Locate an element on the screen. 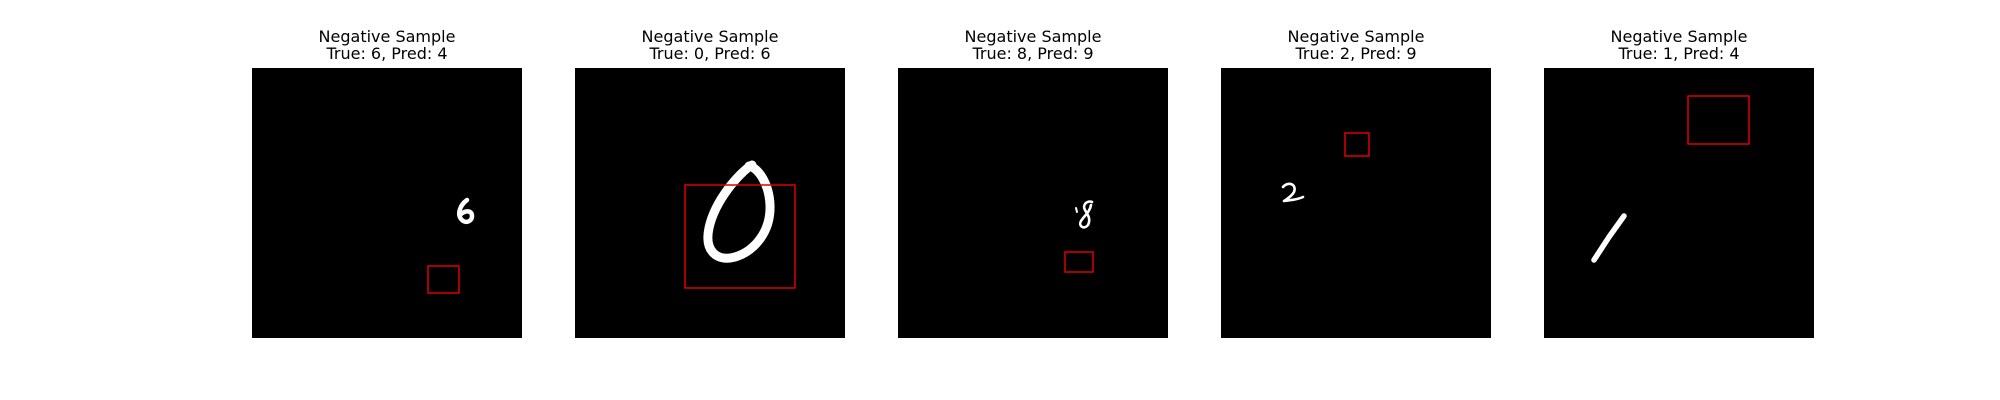  panel-title-line-2: Negative Sample is located at coordinates (710, 36).